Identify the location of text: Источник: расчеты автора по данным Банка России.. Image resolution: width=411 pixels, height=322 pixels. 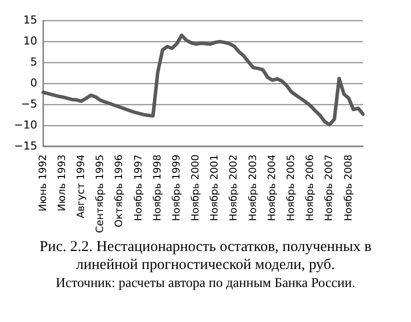
(205, 283).